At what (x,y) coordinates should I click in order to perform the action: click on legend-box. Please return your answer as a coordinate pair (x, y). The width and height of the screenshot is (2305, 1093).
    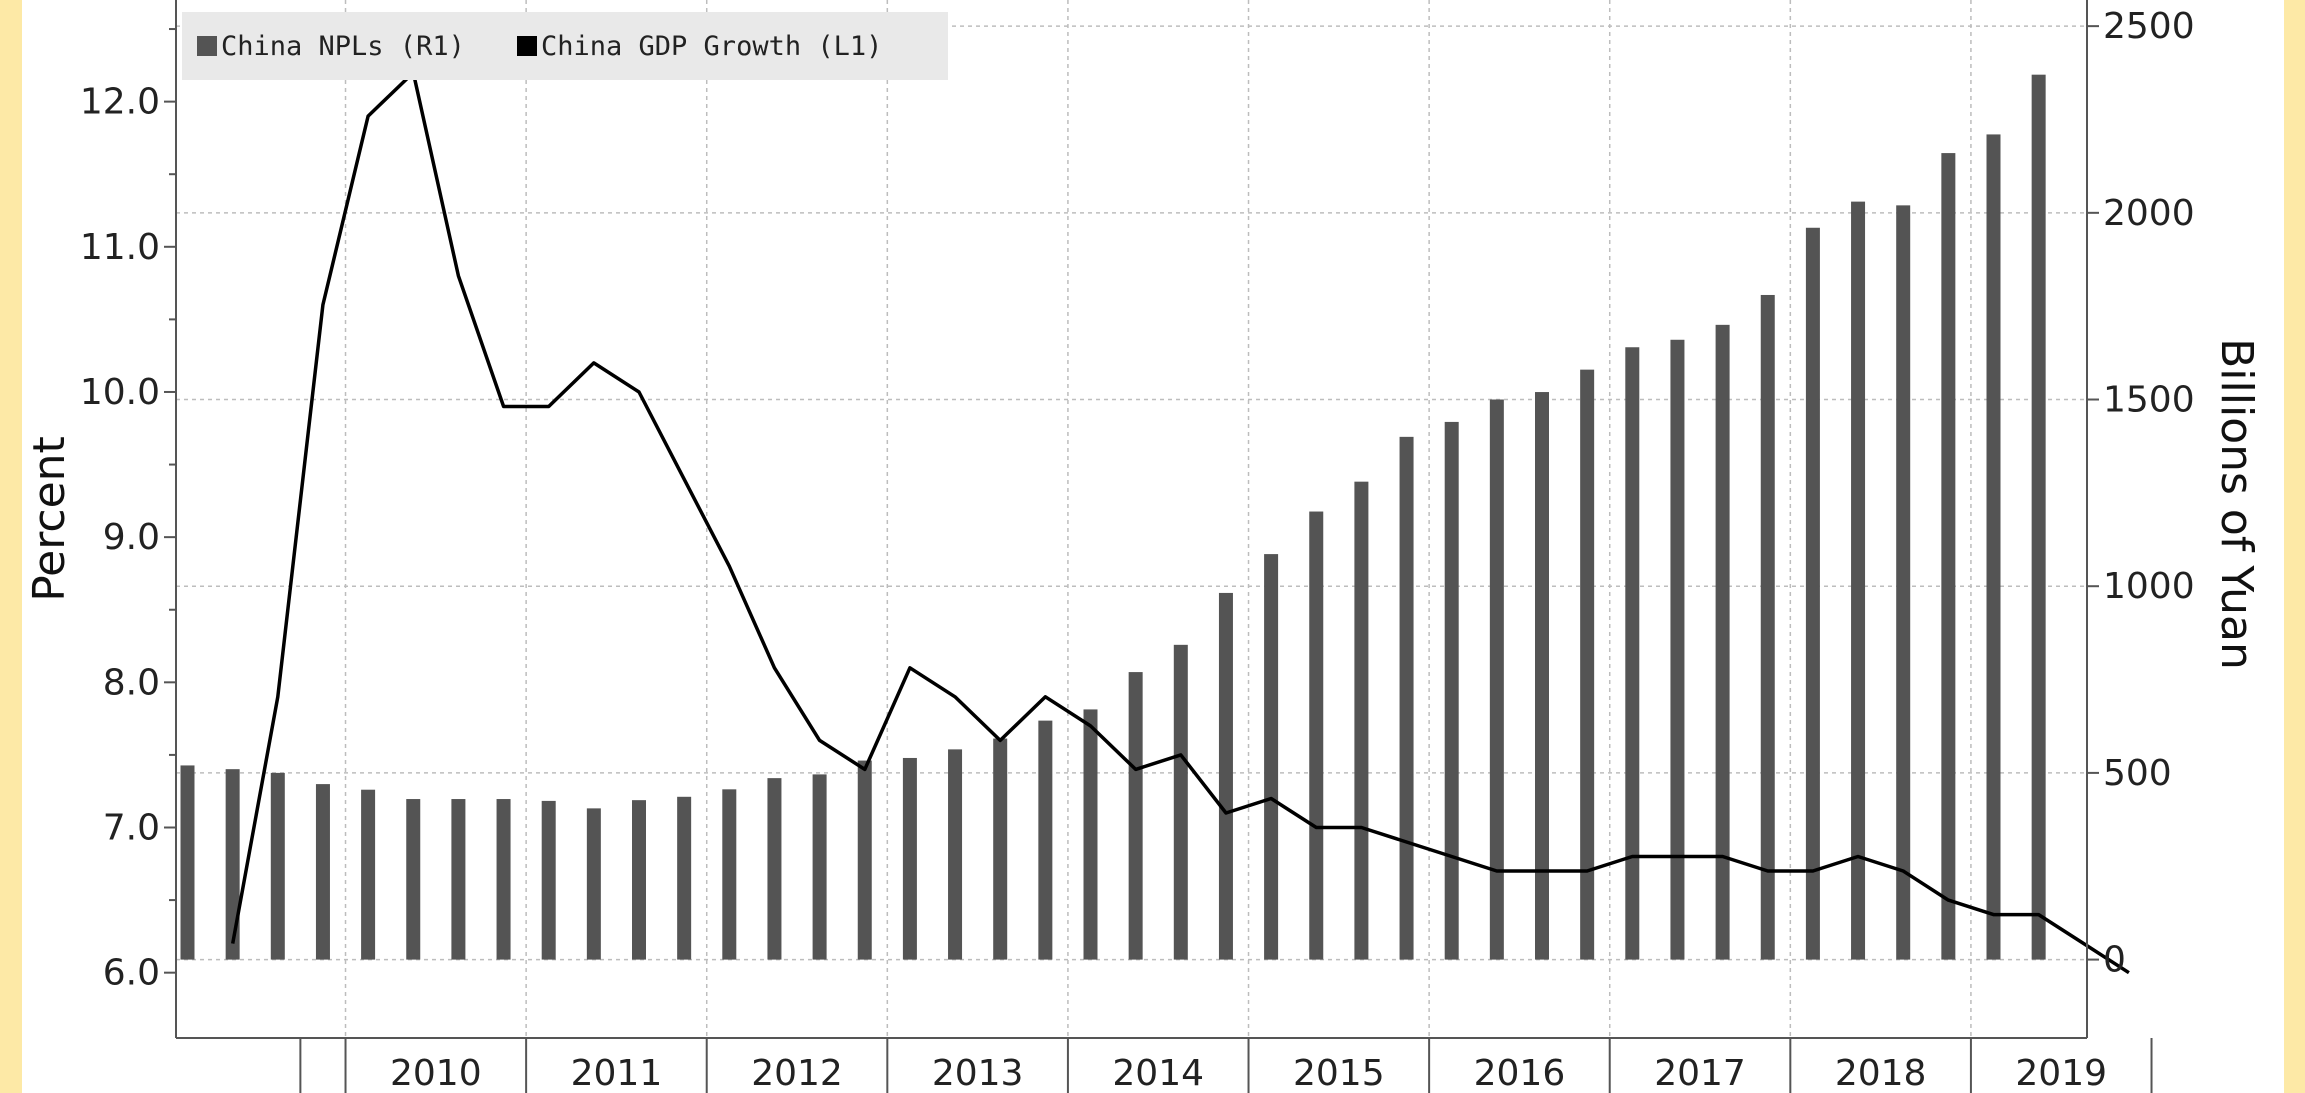
    Looking at the image, I should click on (565, 46).